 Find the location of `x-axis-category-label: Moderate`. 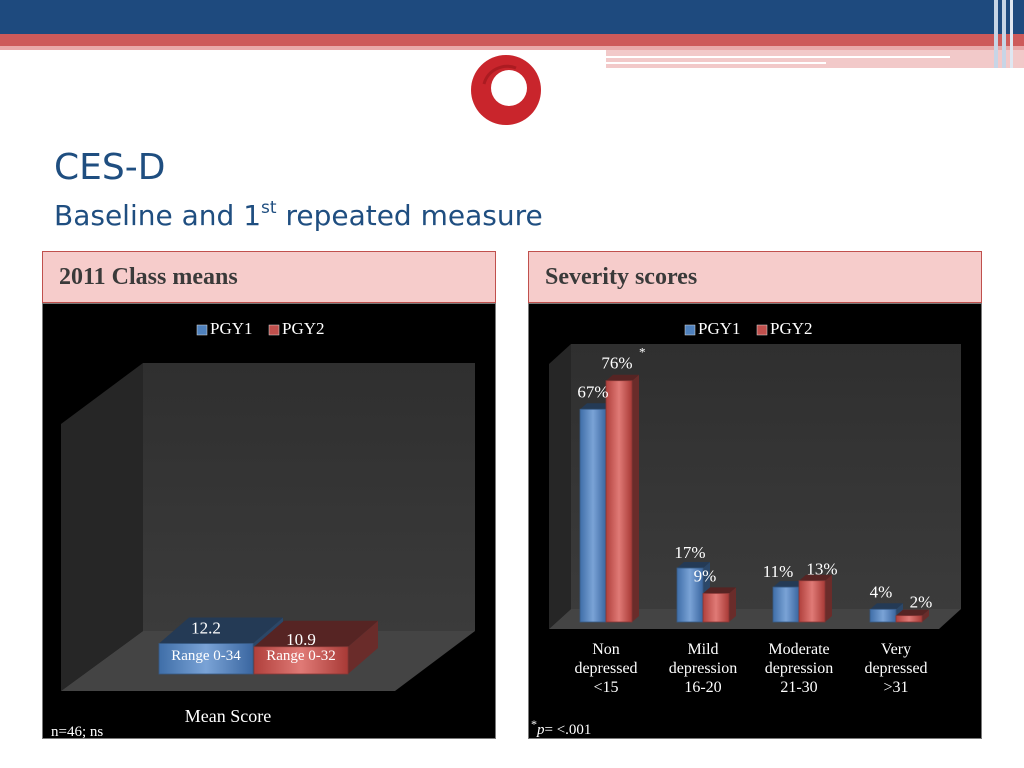

x-axis-category-label: Moderate is located at coordinates (798, 649).